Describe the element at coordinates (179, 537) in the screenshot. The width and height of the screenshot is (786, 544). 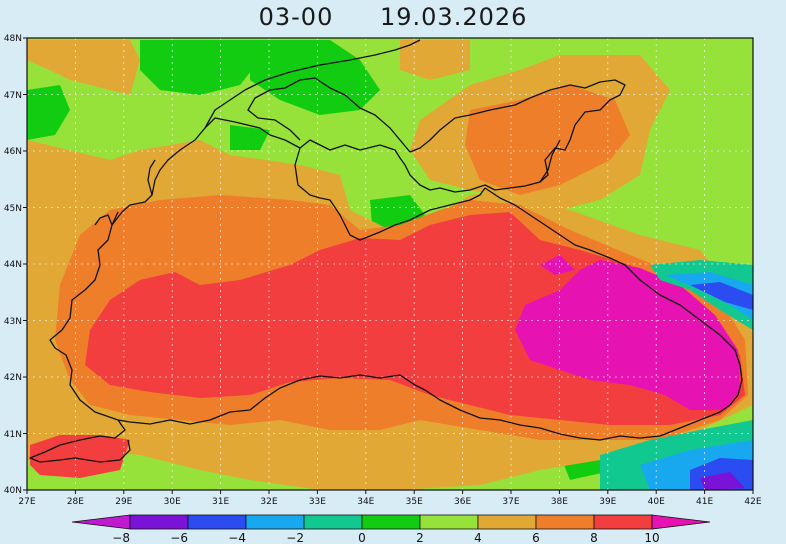
I see `colorbar-label: −6` at that location.